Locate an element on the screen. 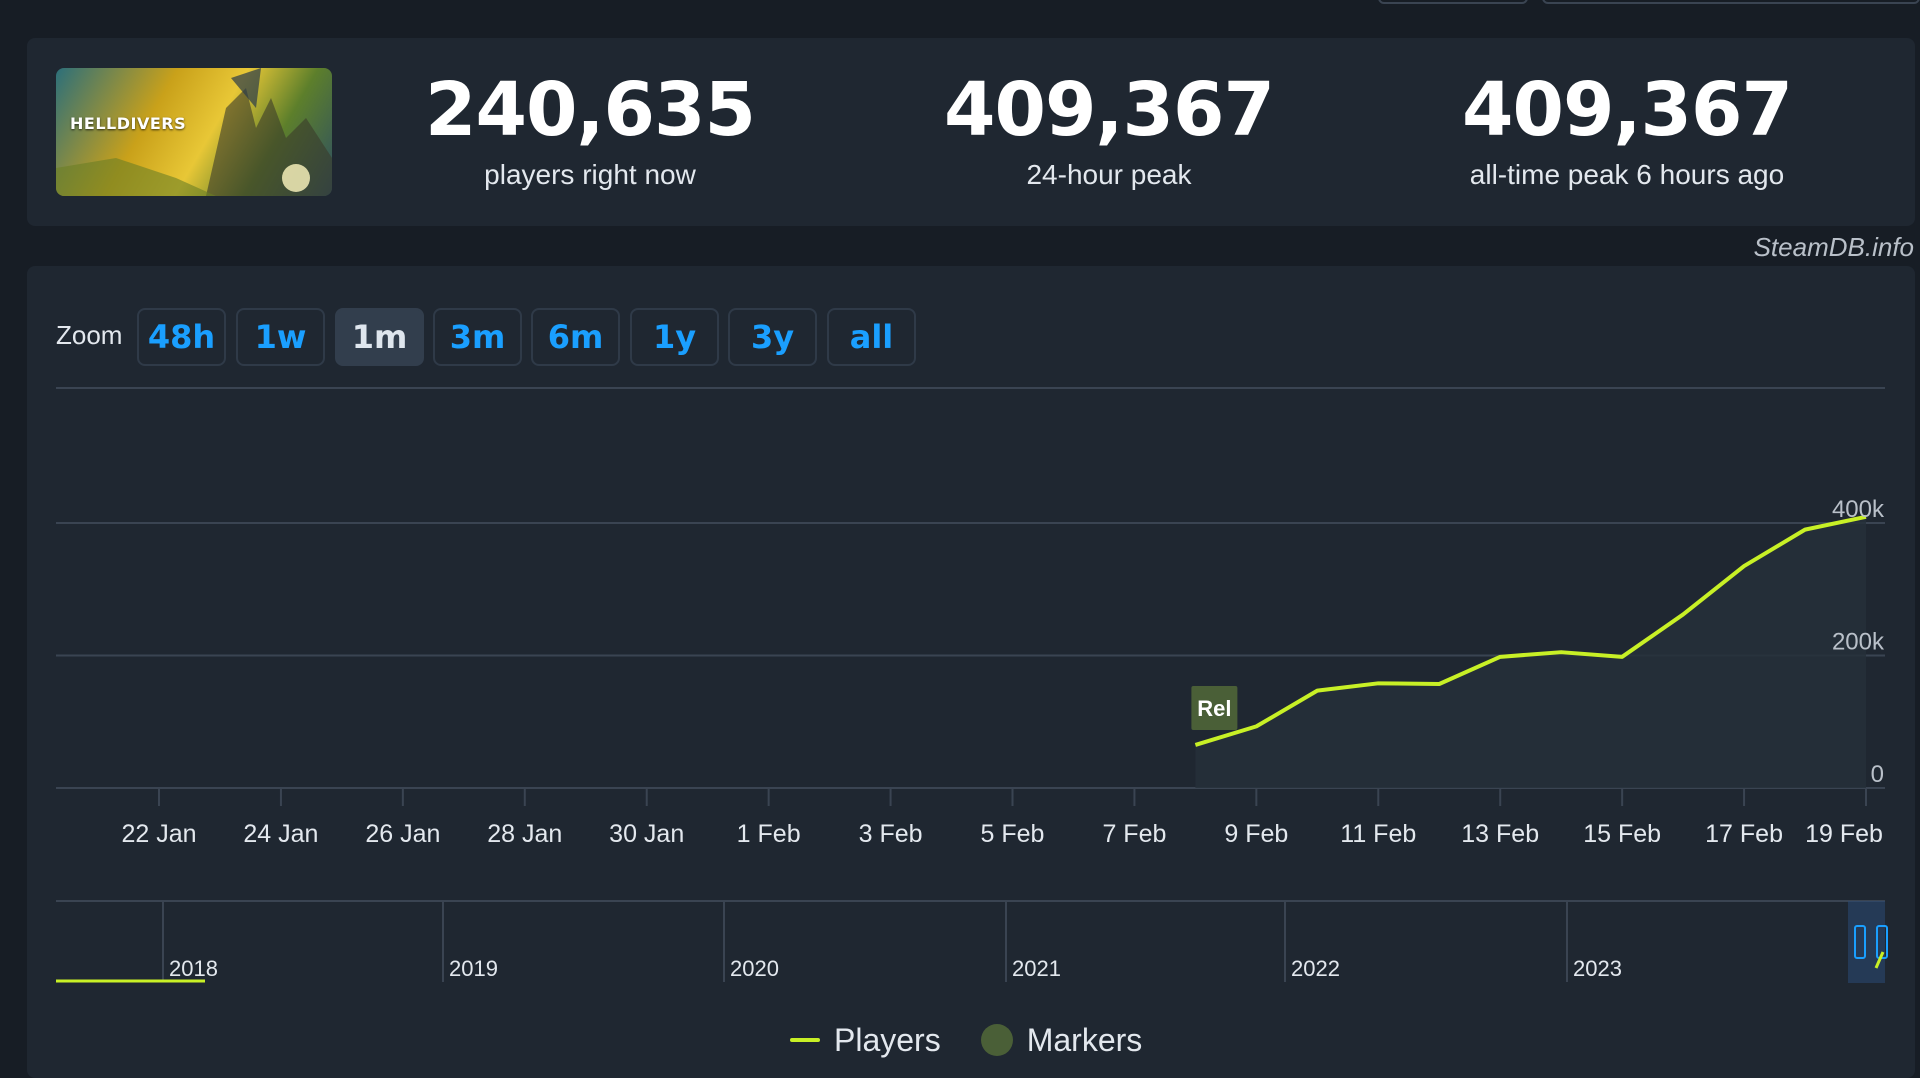  legend-item-markers: Markers is located at coordinates (1061, 1040).